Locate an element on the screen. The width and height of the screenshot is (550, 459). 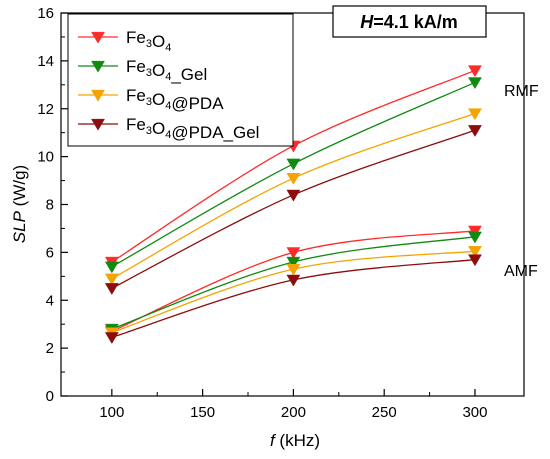
legend-label: Fe3O4@PDA is located at coordinates (175, 99).